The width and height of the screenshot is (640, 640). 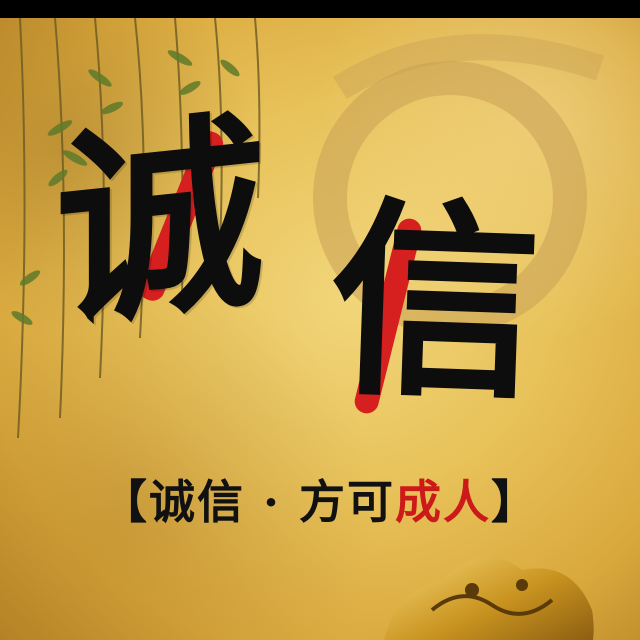 I want to click on slogan-text: 诚信 · 方可, so click(x=272, y=502).